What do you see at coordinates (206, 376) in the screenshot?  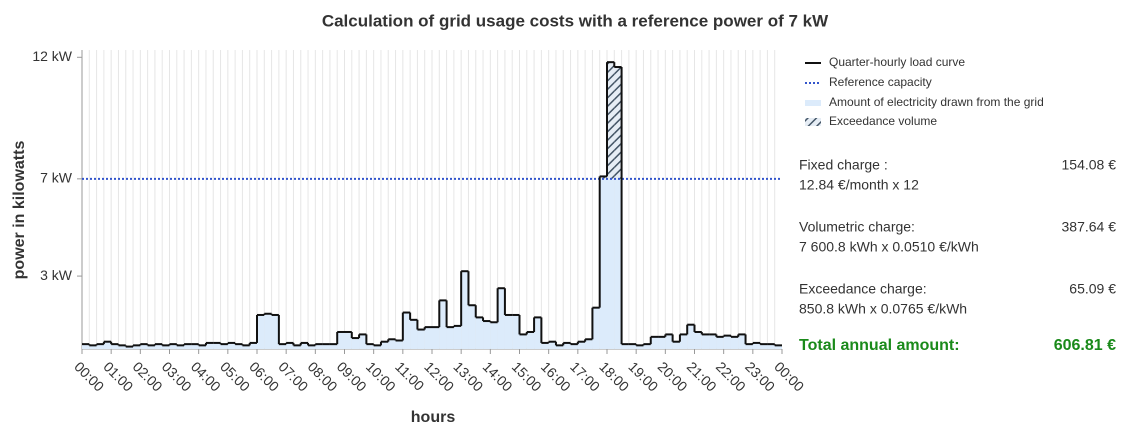 I see `x-tick-label: 04:00` at bounding box center [206, 376].